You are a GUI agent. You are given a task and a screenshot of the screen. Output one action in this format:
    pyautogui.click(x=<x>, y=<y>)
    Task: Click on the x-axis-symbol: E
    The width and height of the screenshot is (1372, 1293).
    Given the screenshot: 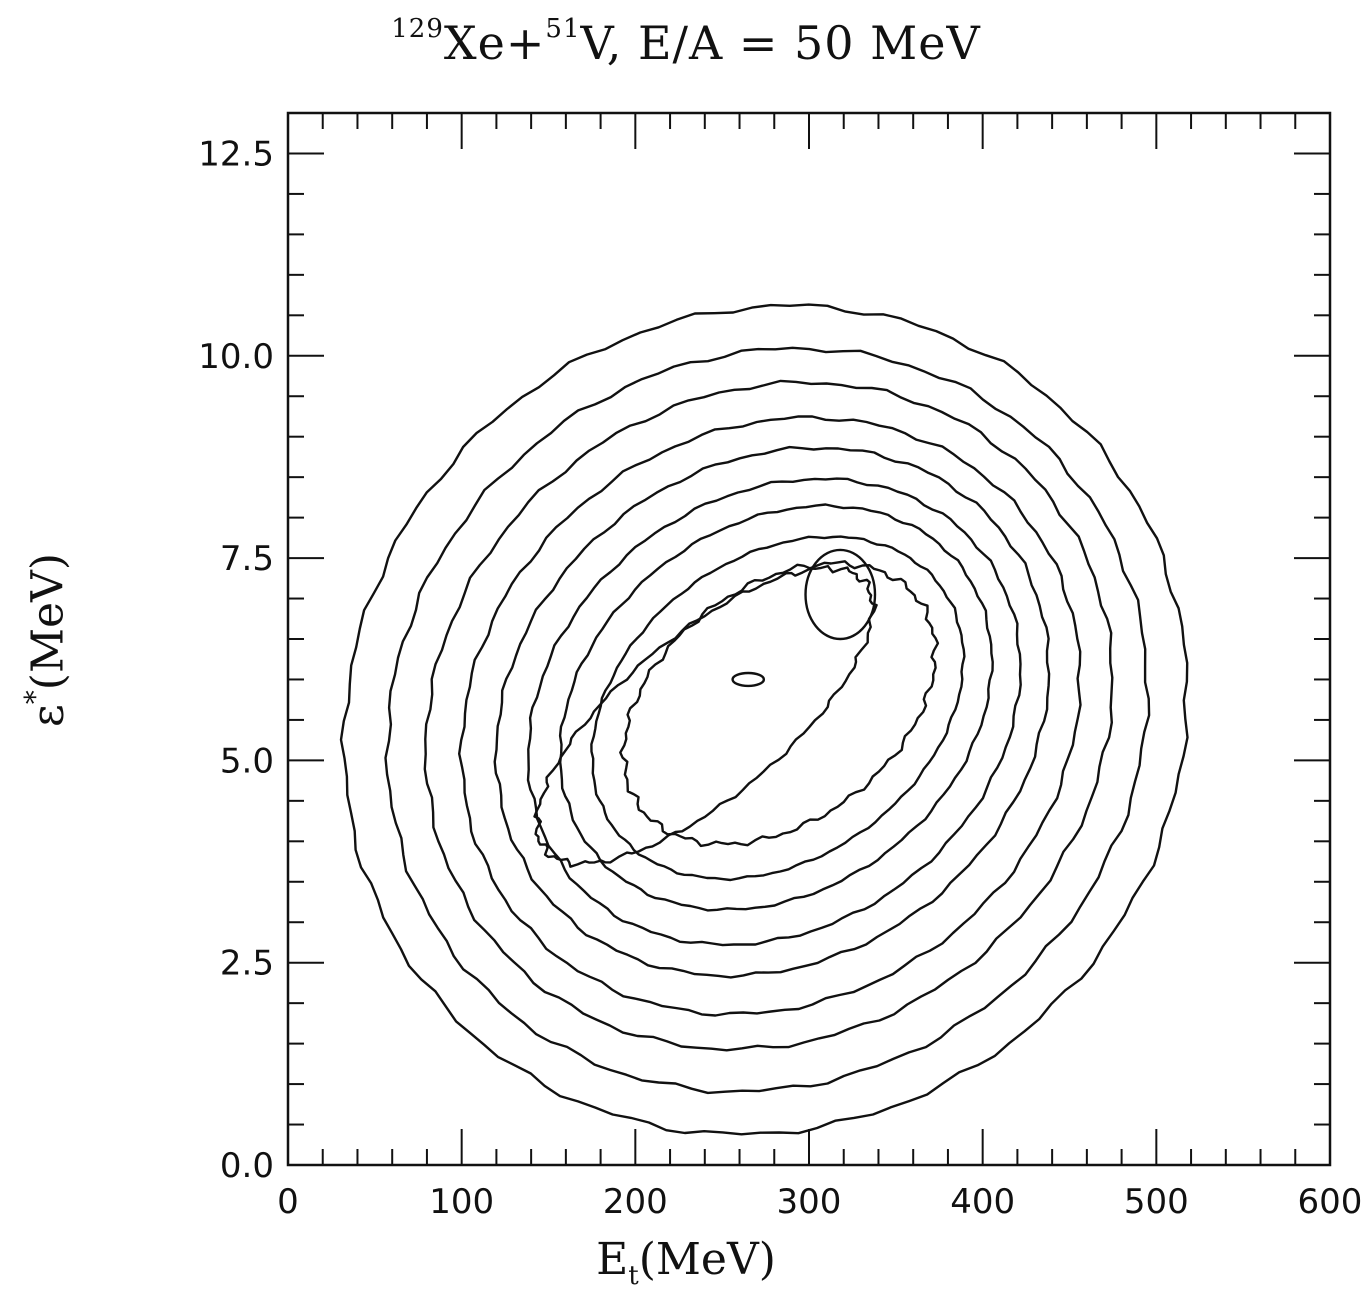 What is the action you would take?
    pyautogui.click(x=612, y=1259)
    